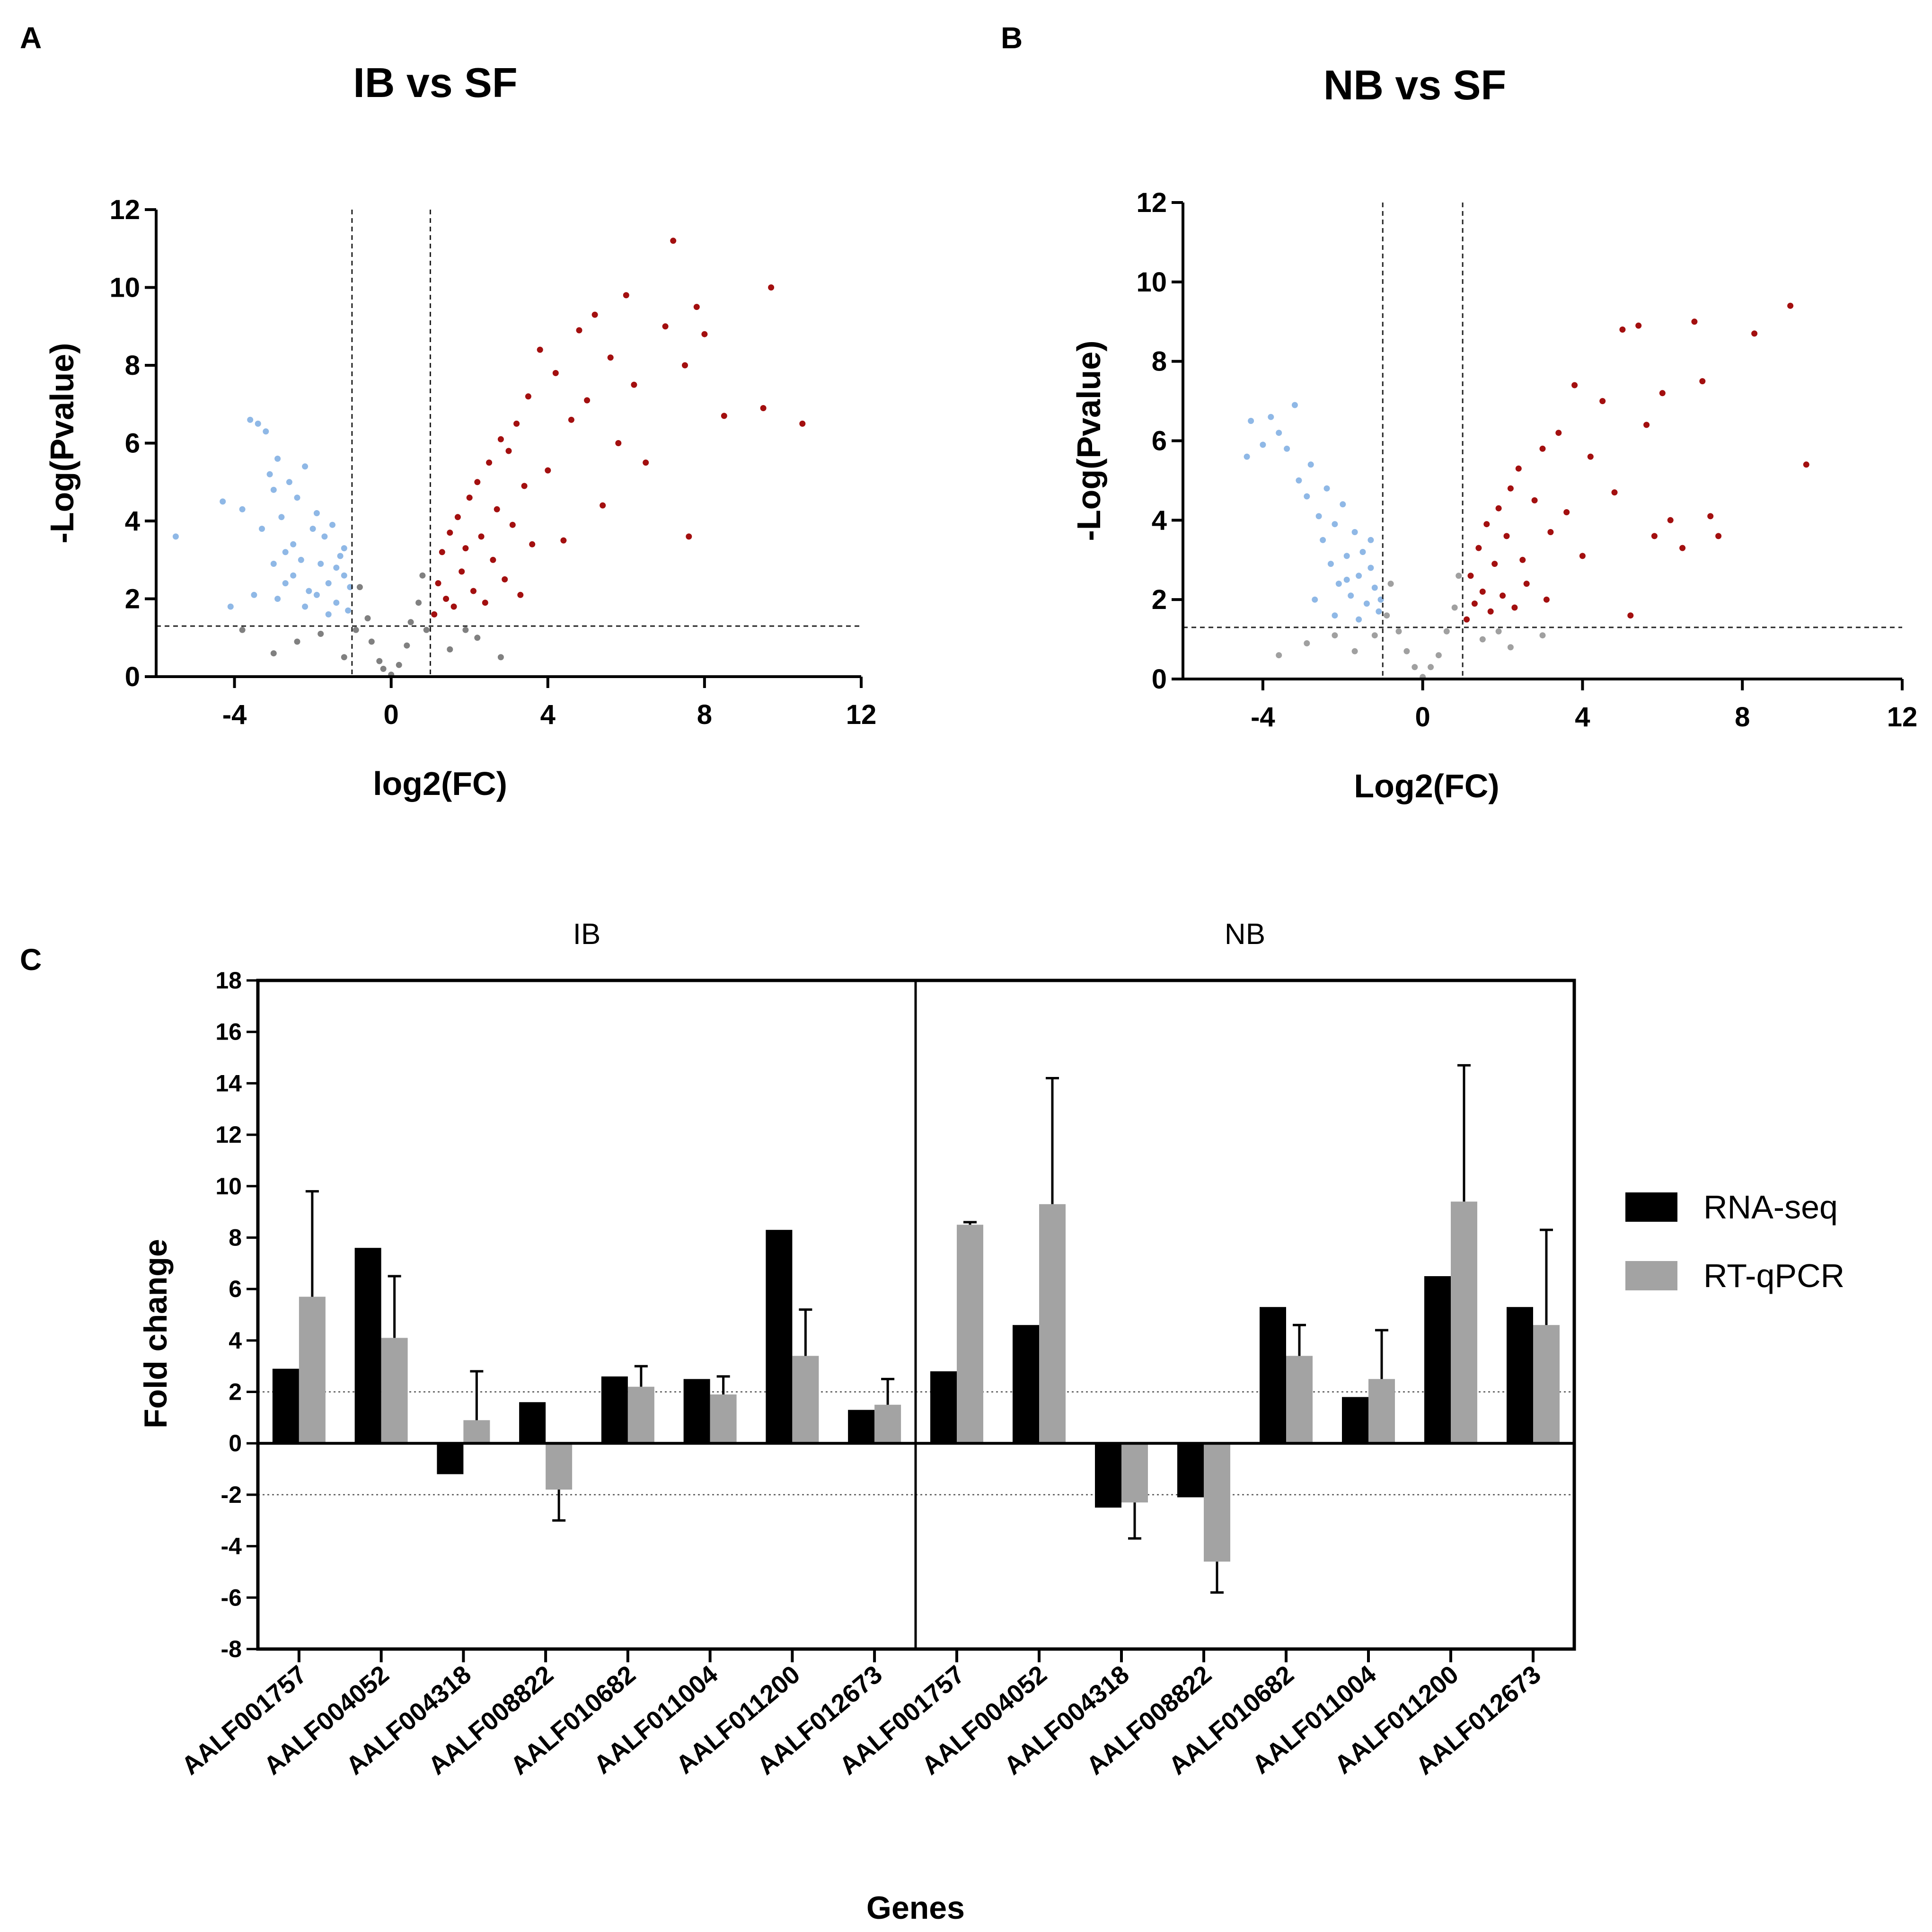  Describe the element at coordinates (235, 1289) in the screenshot. I see `y-tick-label: 6` at that location.